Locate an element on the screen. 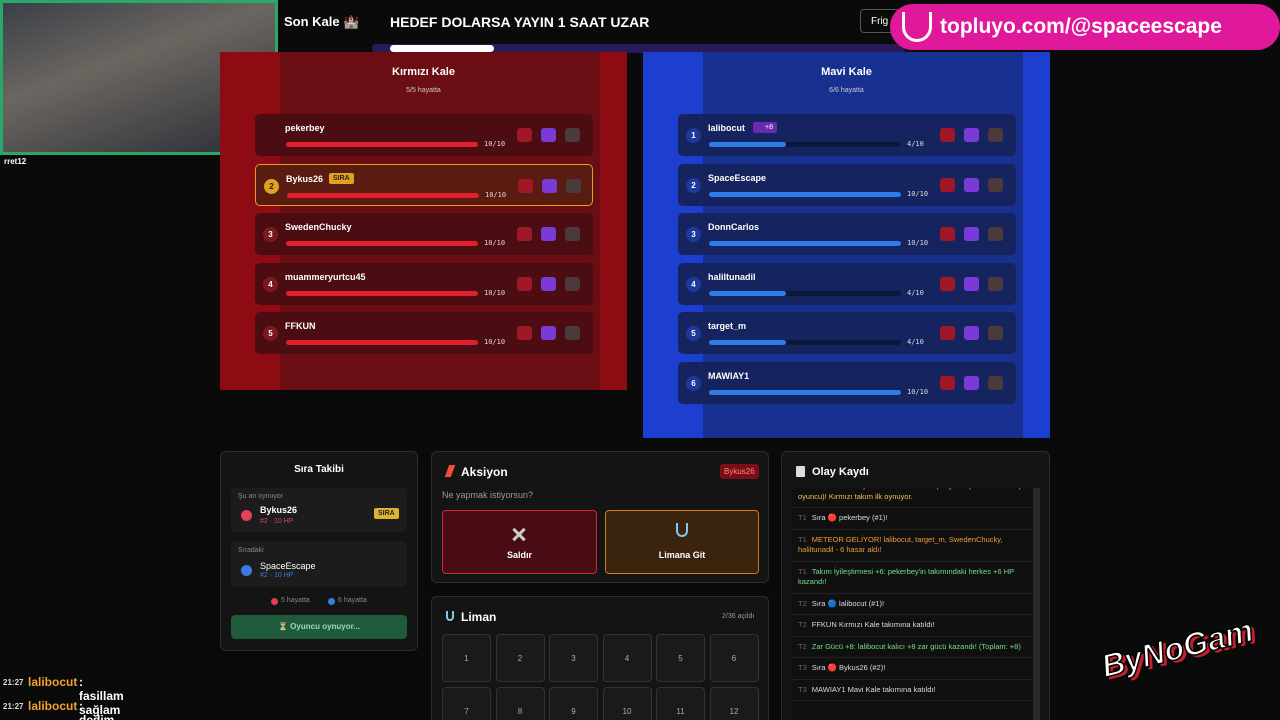  log-icon is located at coordinates (800, 471).